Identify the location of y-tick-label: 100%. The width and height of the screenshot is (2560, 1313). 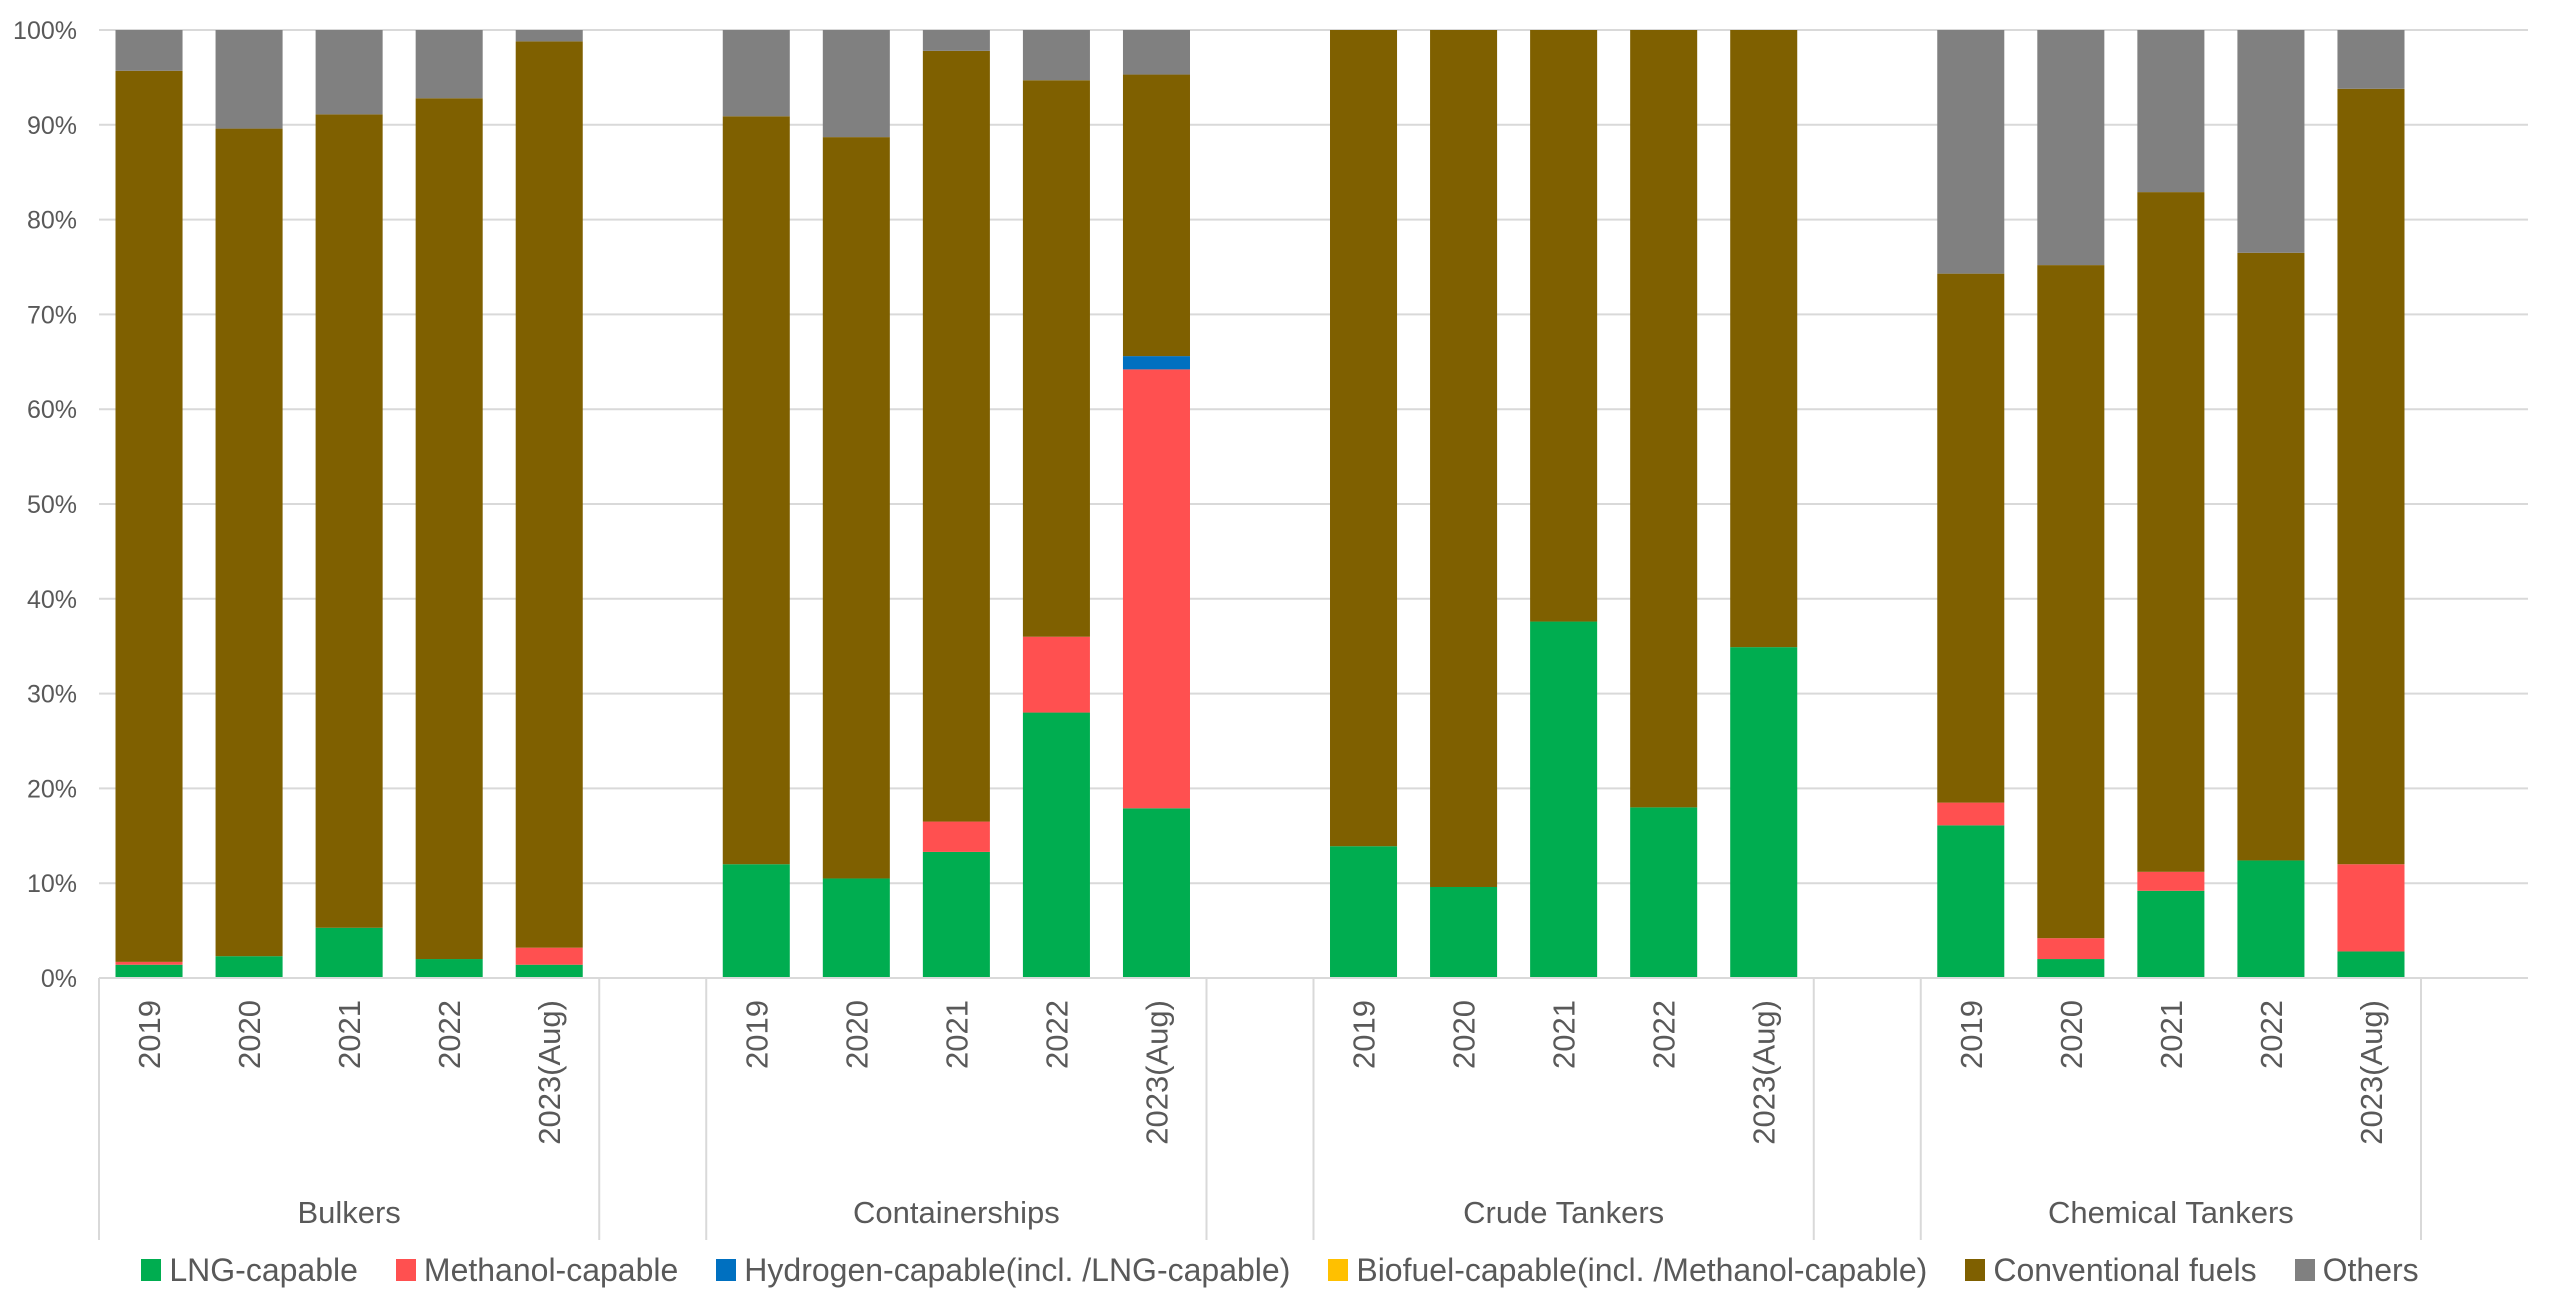
(45, 31).